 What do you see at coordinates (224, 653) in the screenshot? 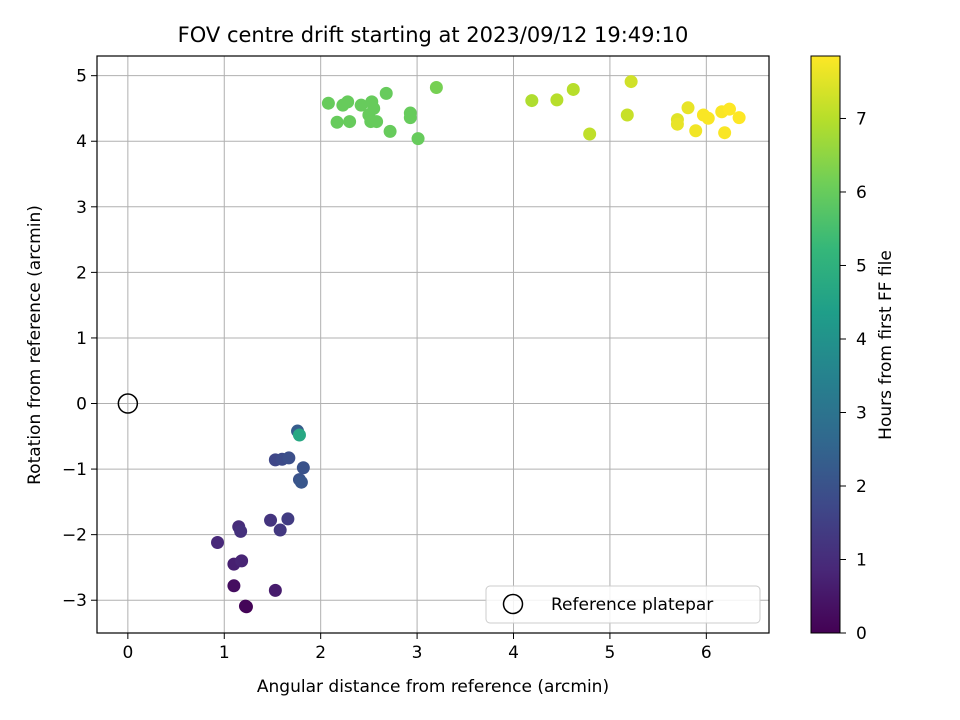
I see `x-tick-label: 1` at bounding box center [224, 653].